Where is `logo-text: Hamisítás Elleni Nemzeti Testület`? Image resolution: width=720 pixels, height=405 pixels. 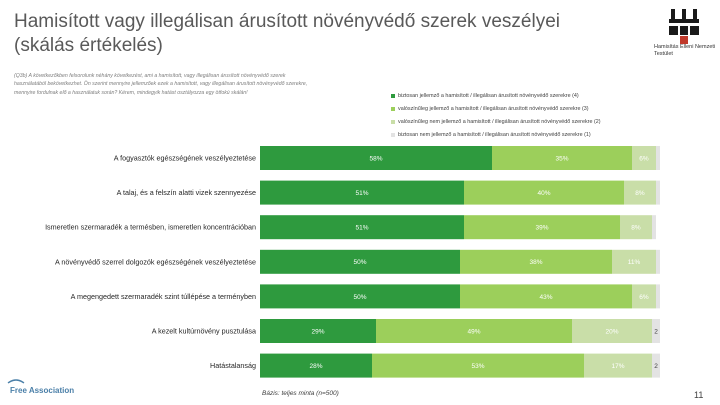
logo-text: Hamisítás Elleni Nemzeti Testület is located at coordinates (685, 50).